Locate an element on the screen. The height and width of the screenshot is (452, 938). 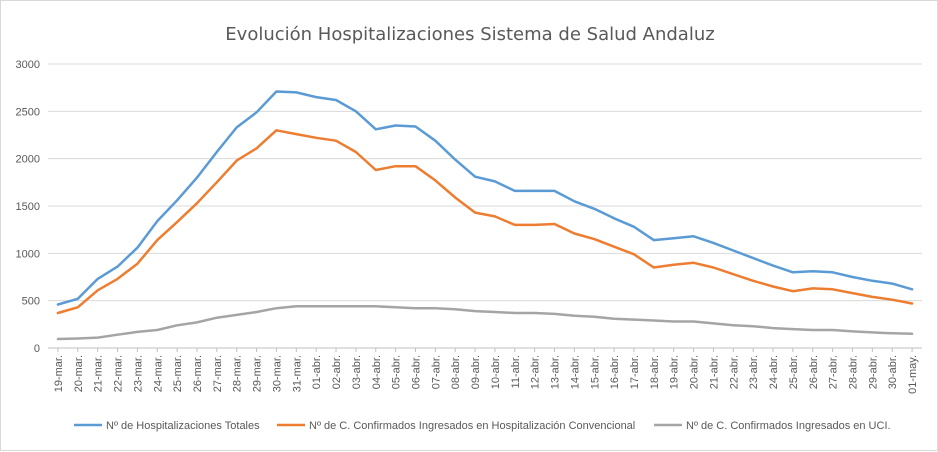
x-tick-label: 30-mar. is located at coordinates (277, 373).